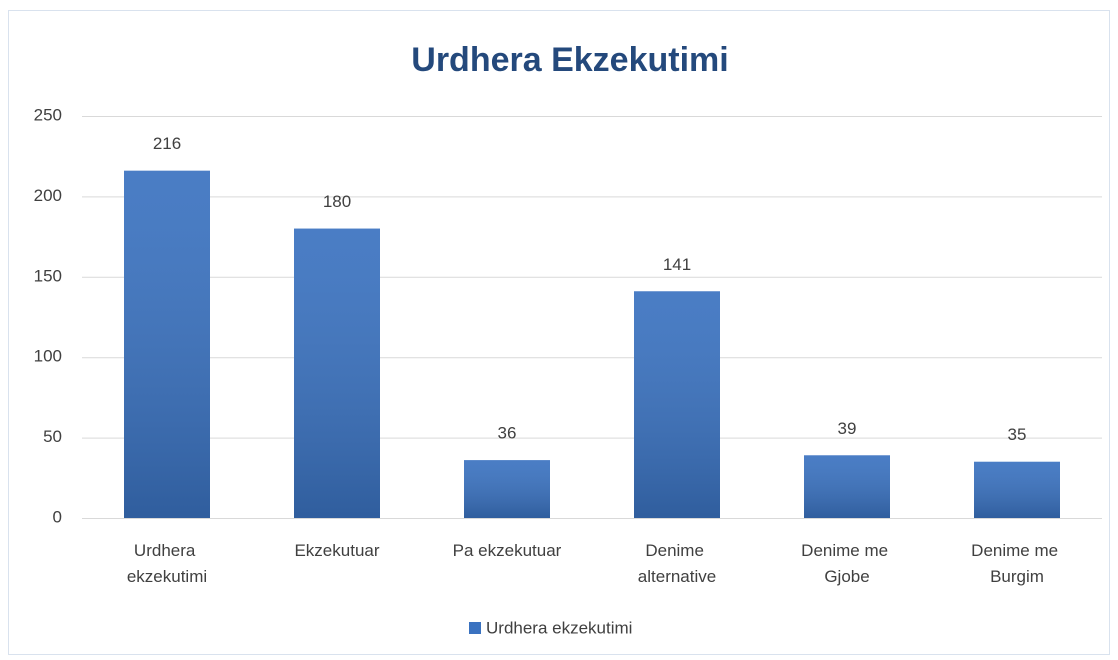  What do you see at coordinates (167, 563) in the screenshot?
I see `x-tick-label: Urdhera ekzekutimi` at bounding box center [167, 563].